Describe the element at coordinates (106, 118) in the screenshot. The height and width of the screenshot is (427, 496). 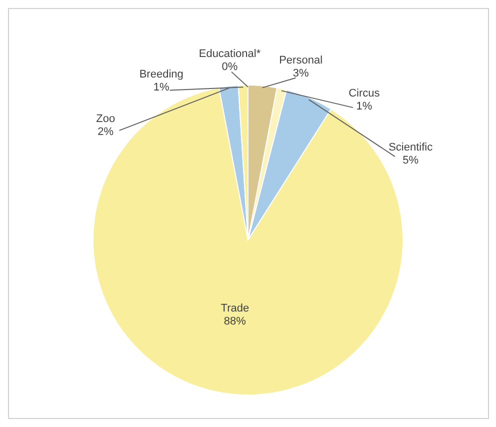
I see `slice-label: Zoo` at that location.